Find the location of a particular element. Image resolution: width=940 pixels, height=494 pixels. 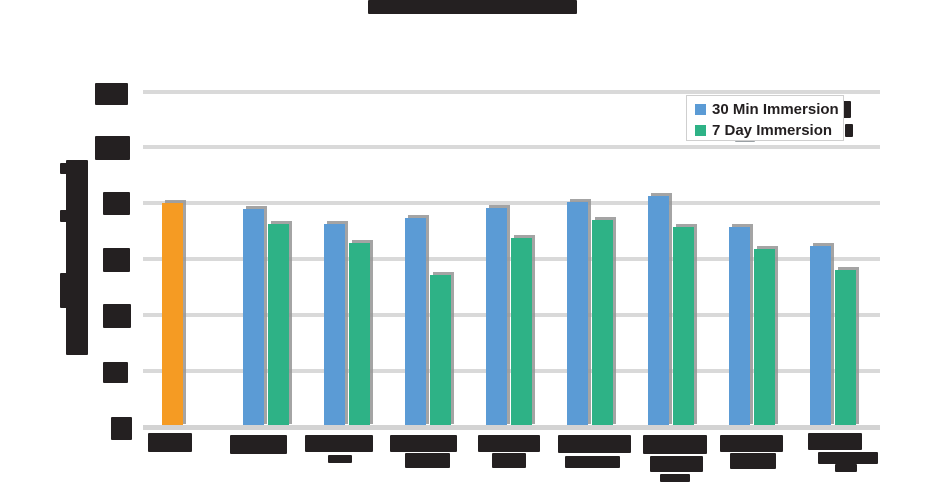

gridline-y100 is located at coordinates (511, 147).